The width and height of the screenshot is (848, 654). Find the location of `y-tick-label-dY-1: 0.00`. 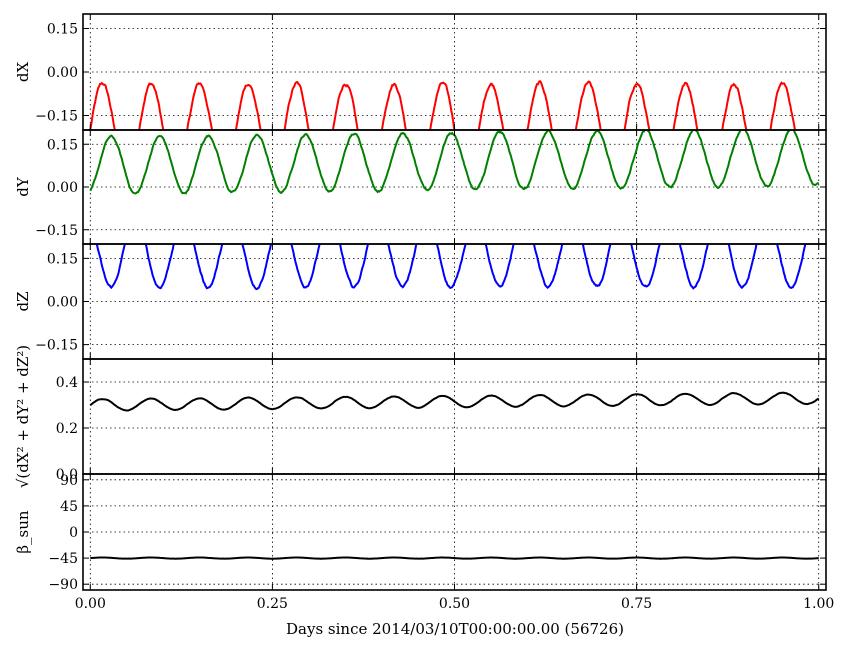

y-tick-label-dY-1: 0.00 is located at coordinates (62, 188).